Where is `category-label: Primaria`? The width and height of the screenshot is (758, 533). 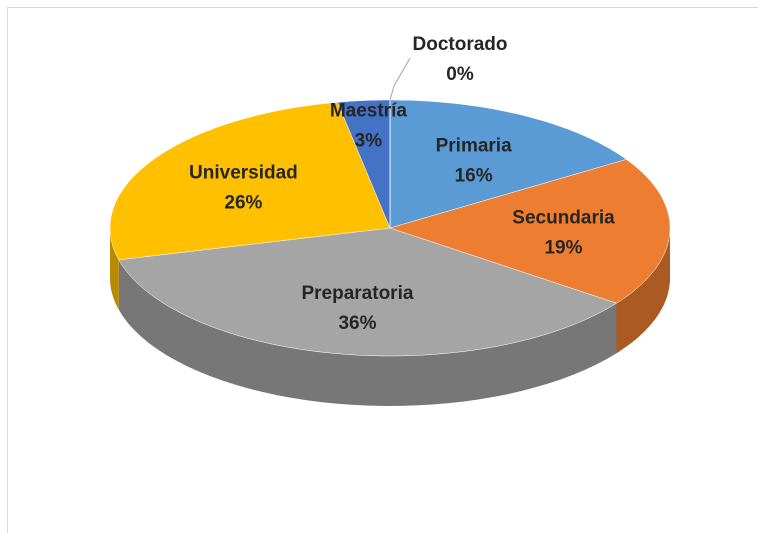 category-label: Primaria is located at coordinates (474, 145).